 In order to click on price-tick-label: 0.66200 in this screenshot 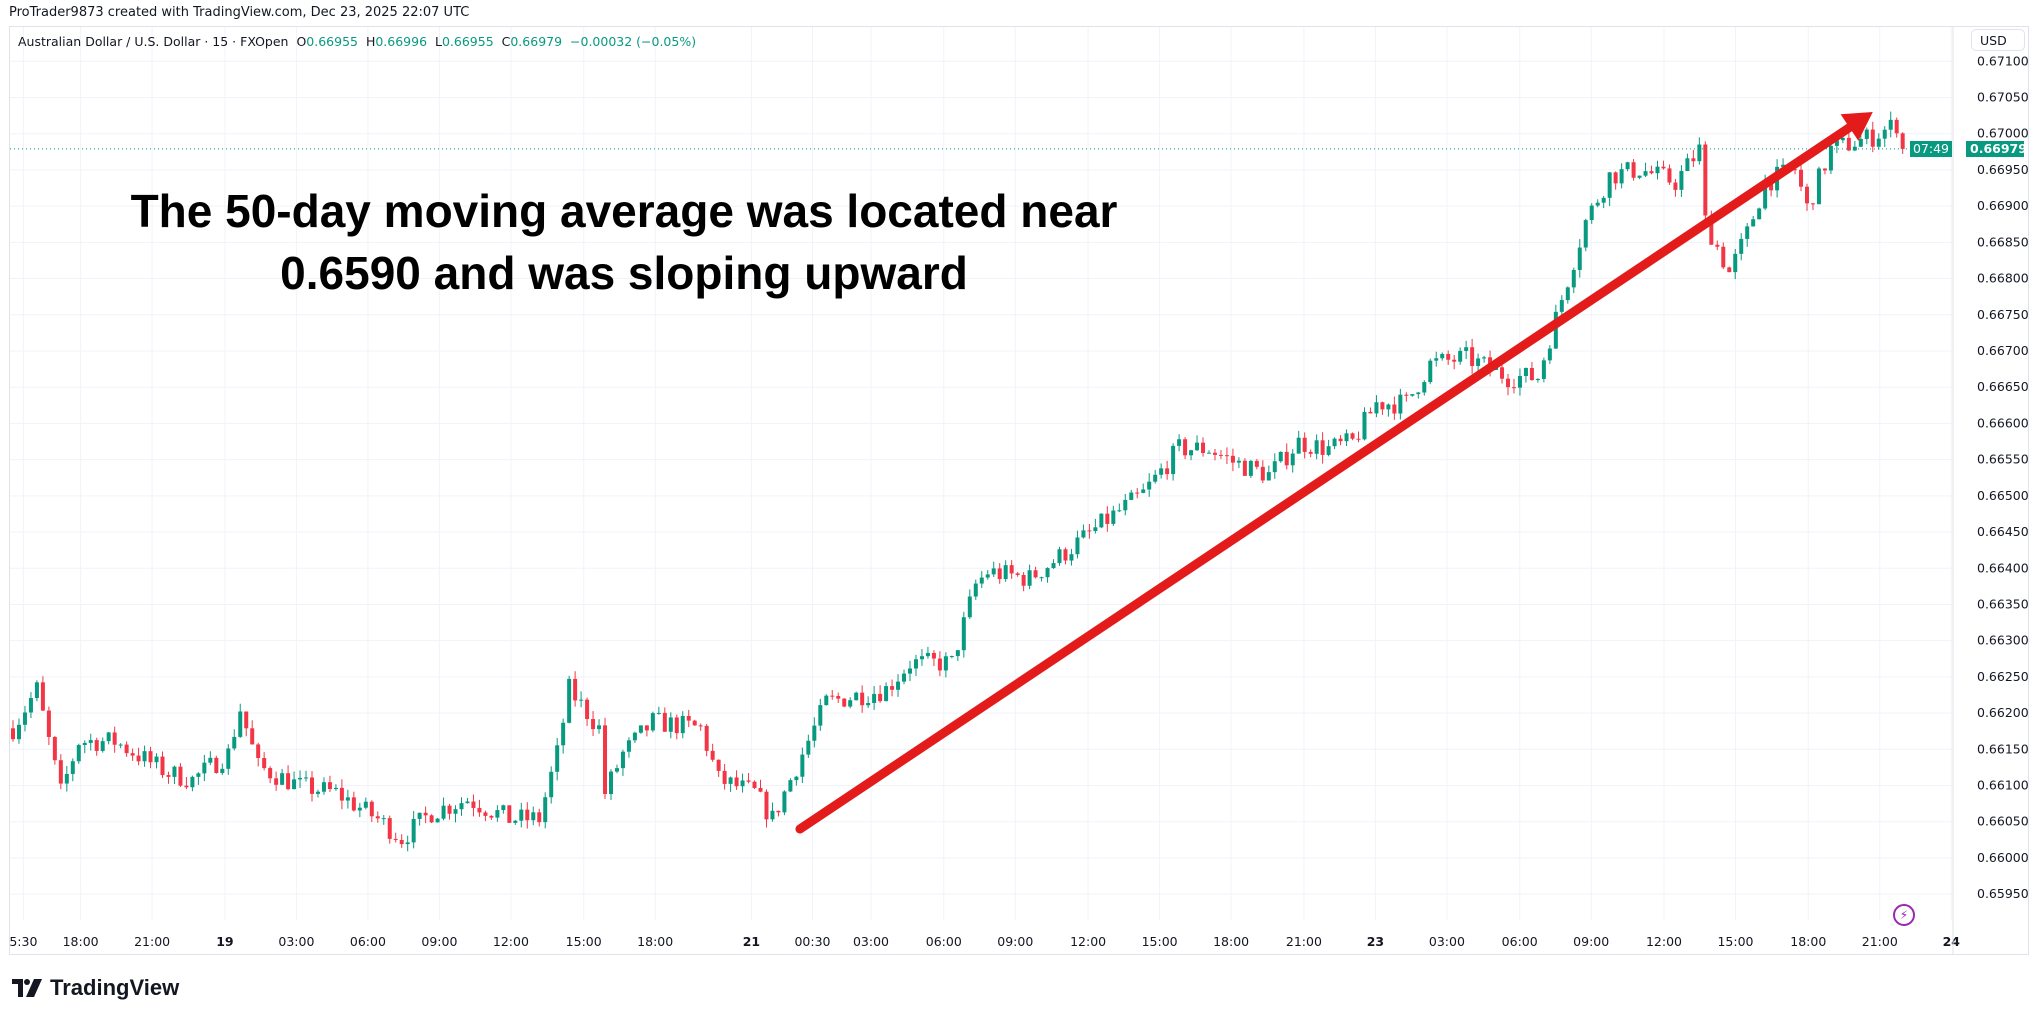, I will do `click(2003, 712)`.